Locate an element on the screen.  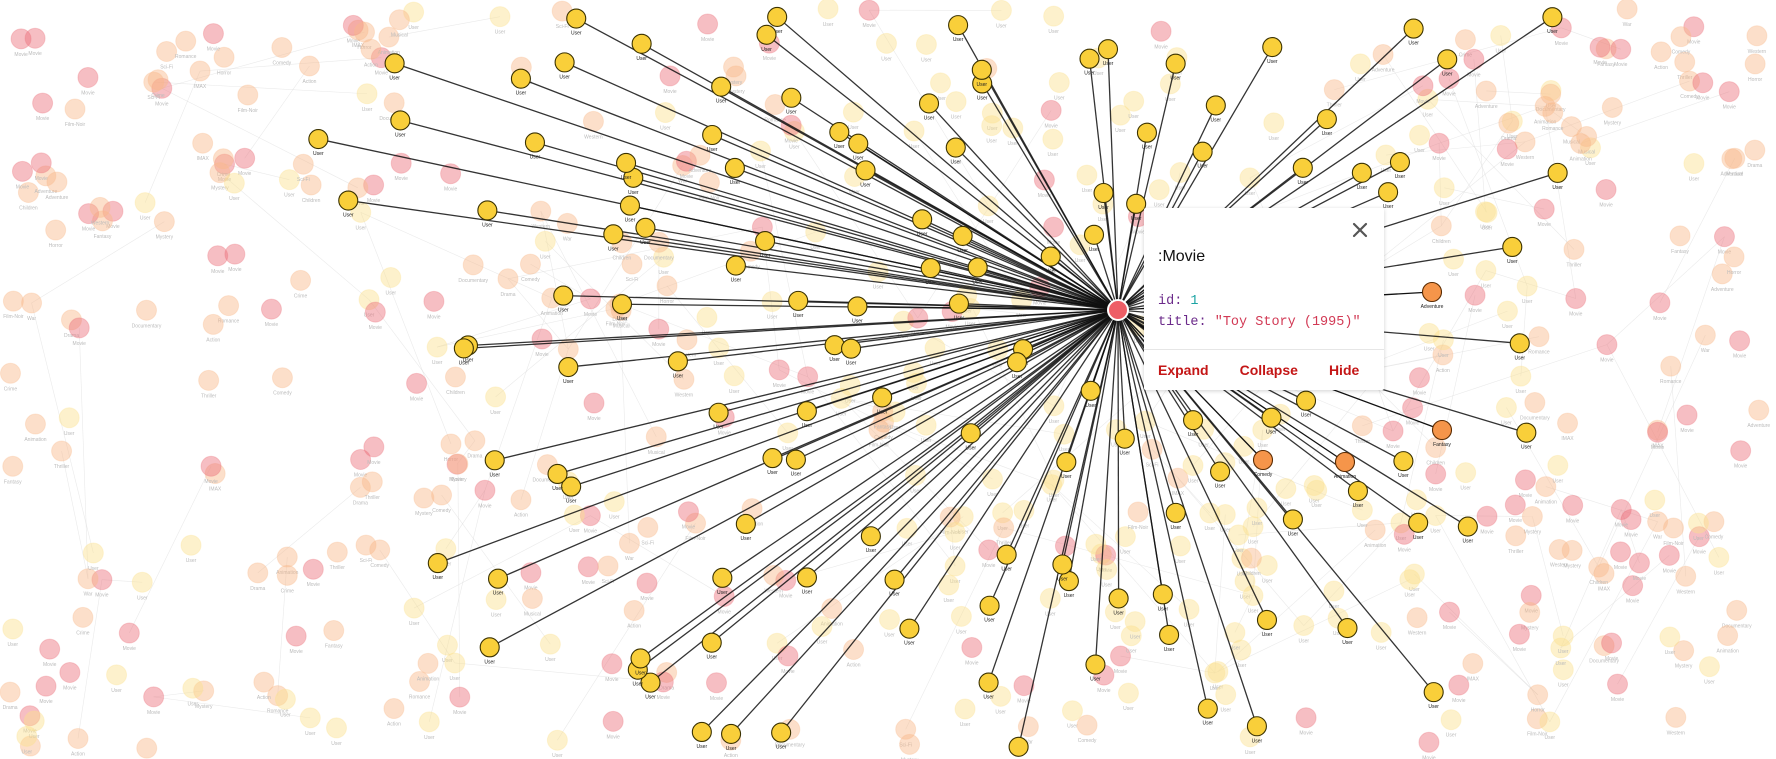
faded-node-genre: Fantasy is located at coordinates (334, 635).